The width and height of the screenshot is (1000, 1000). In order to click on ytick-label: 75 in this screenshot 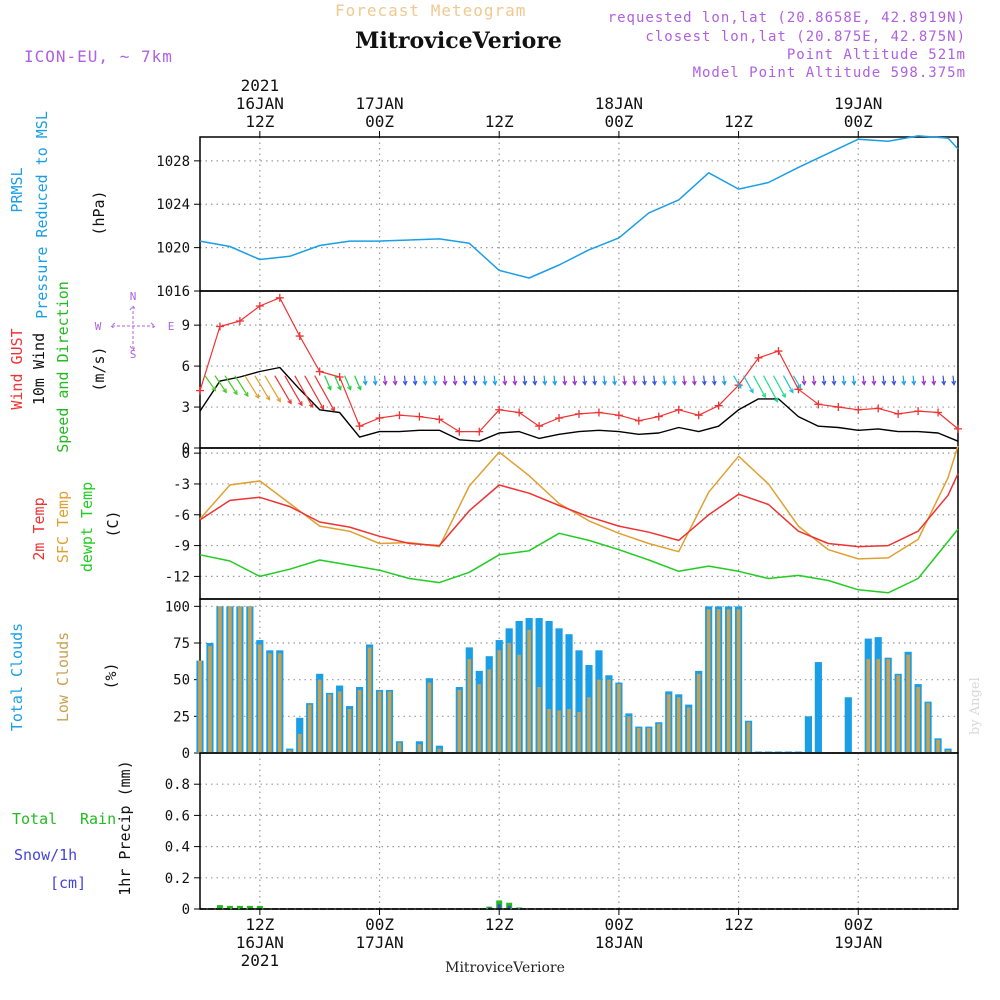, I will do `click(181, 644)`.